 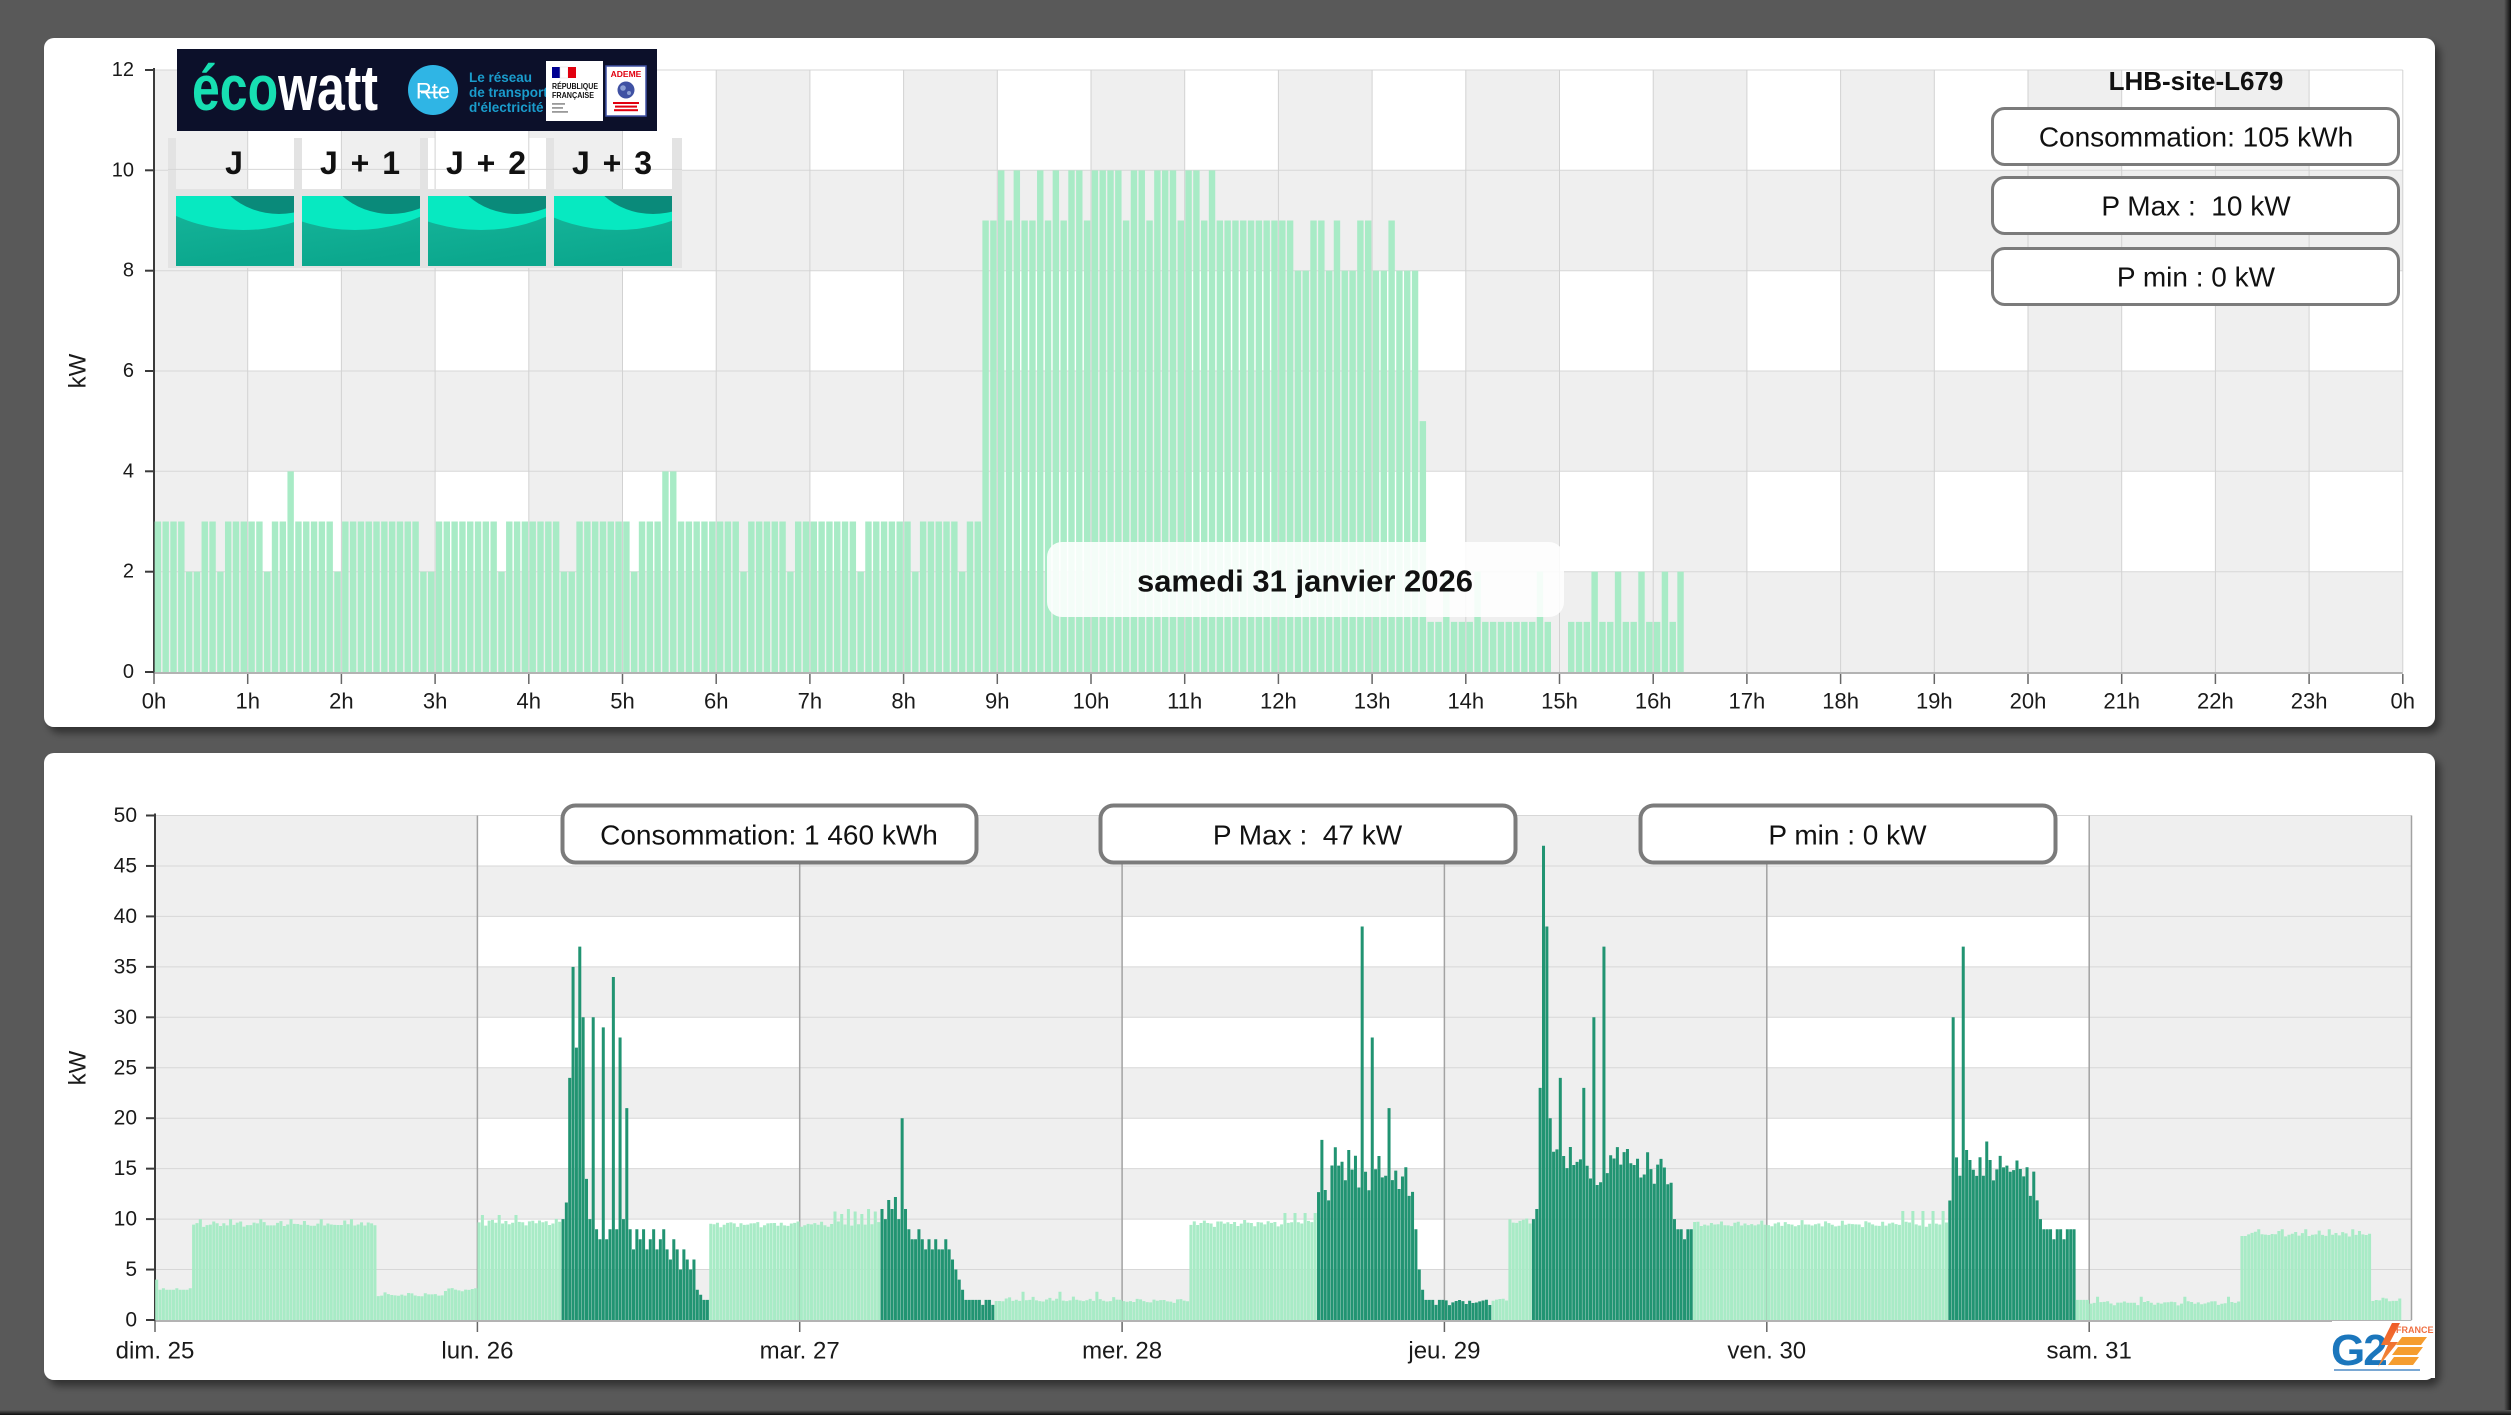 I want to click on svg-text: 35, so click(x=125, y=966).